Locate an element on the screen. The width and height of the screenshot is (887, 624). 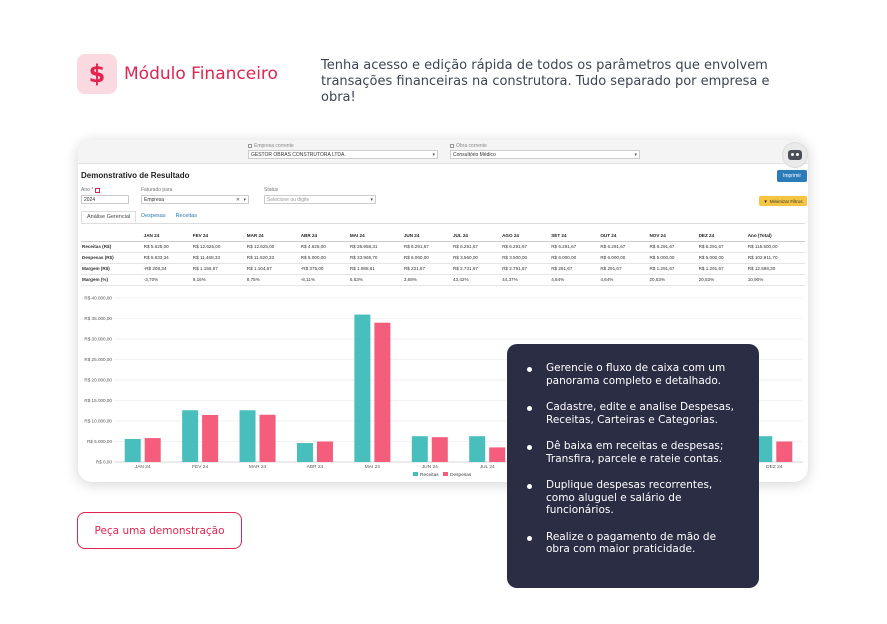
dollar-icon: $ is located at coordinates (97, 74).